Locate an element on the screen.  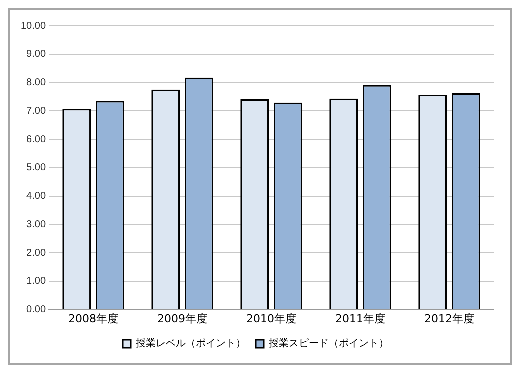
y-tick-label: 2.00 is located at coordinates (36, 253).